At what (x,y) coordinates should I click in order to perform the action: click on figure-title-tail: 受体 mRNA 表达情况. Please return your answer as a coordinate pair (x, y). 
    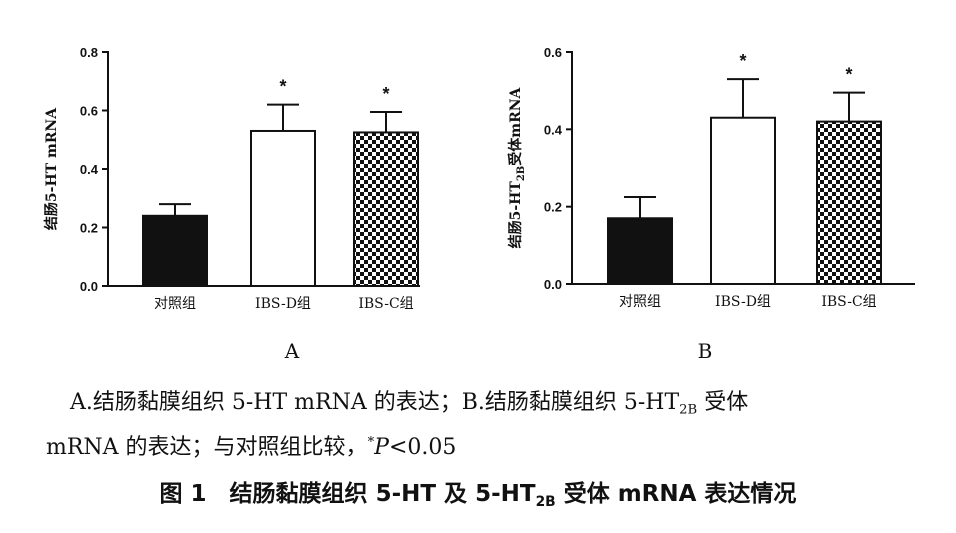
    Looking at the image, I should click on (676, 494).